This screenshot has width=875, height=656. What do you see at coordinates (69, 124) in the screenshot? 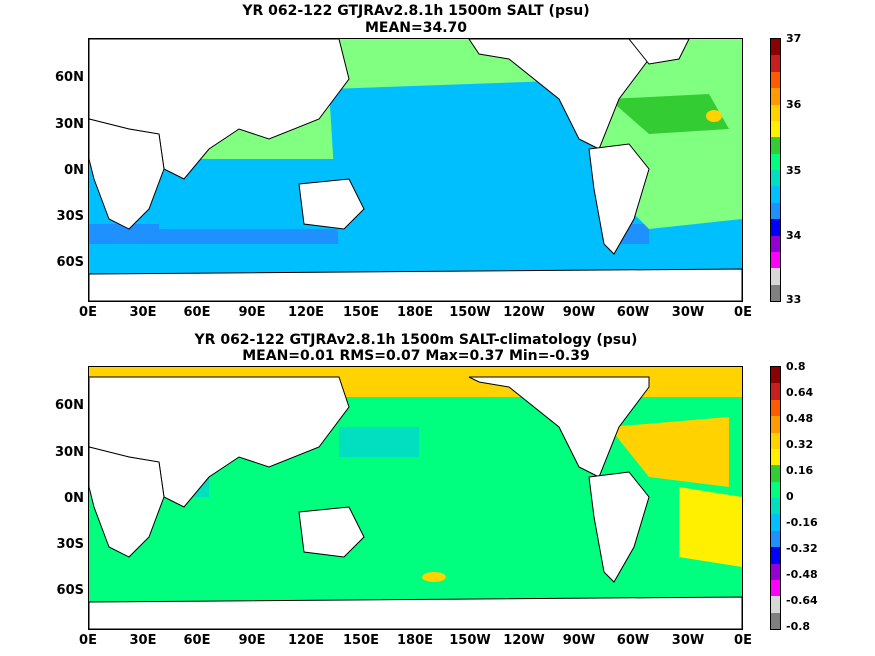
I see `top-ylabel-30n: 30N` at bounding box center [69, 124].